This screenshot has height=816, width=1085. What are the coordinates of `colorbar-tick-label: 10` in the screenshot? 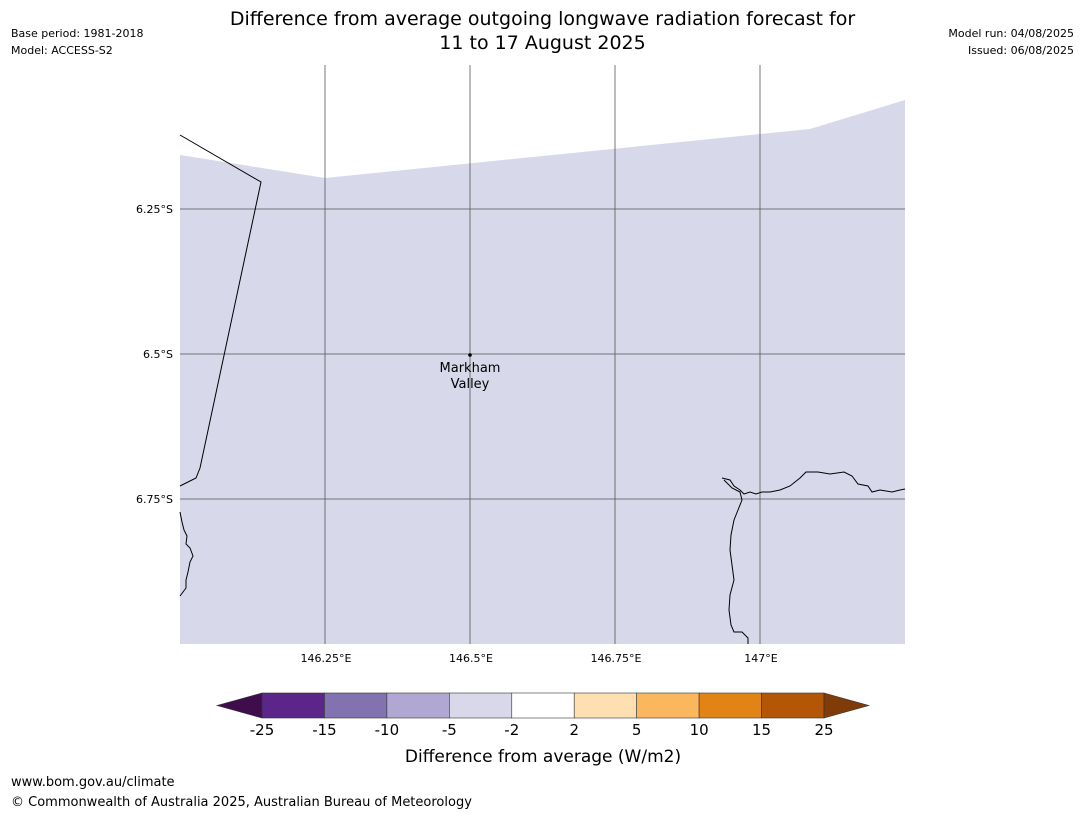 It's located at (699, 730).